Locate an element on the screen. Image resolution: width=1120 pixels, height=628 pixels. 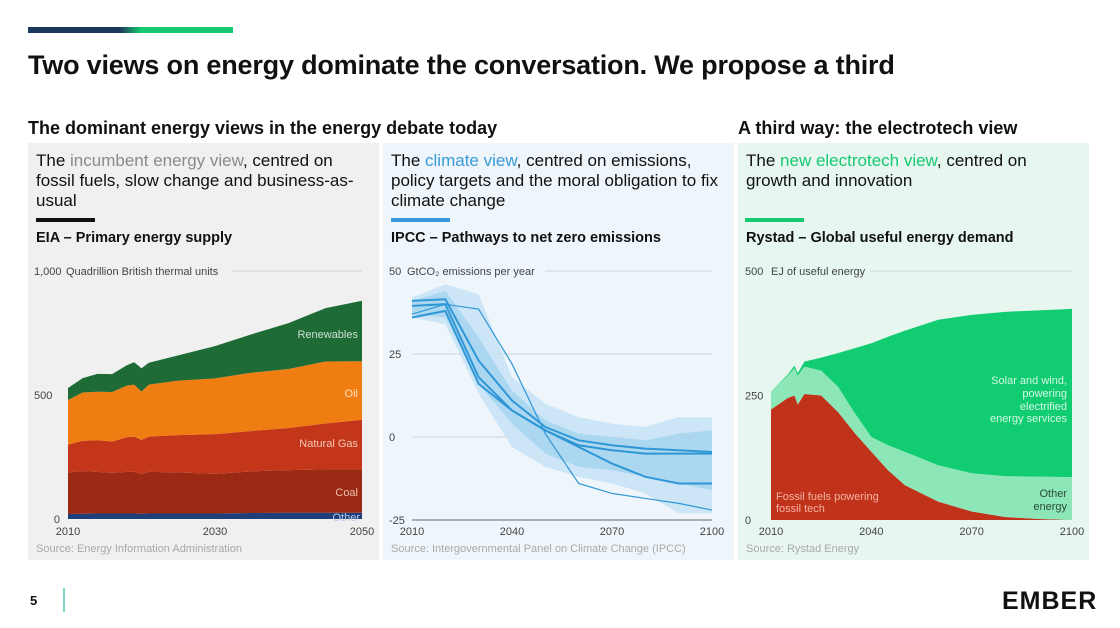
area-other-energy is located at coordinates (921, 443).